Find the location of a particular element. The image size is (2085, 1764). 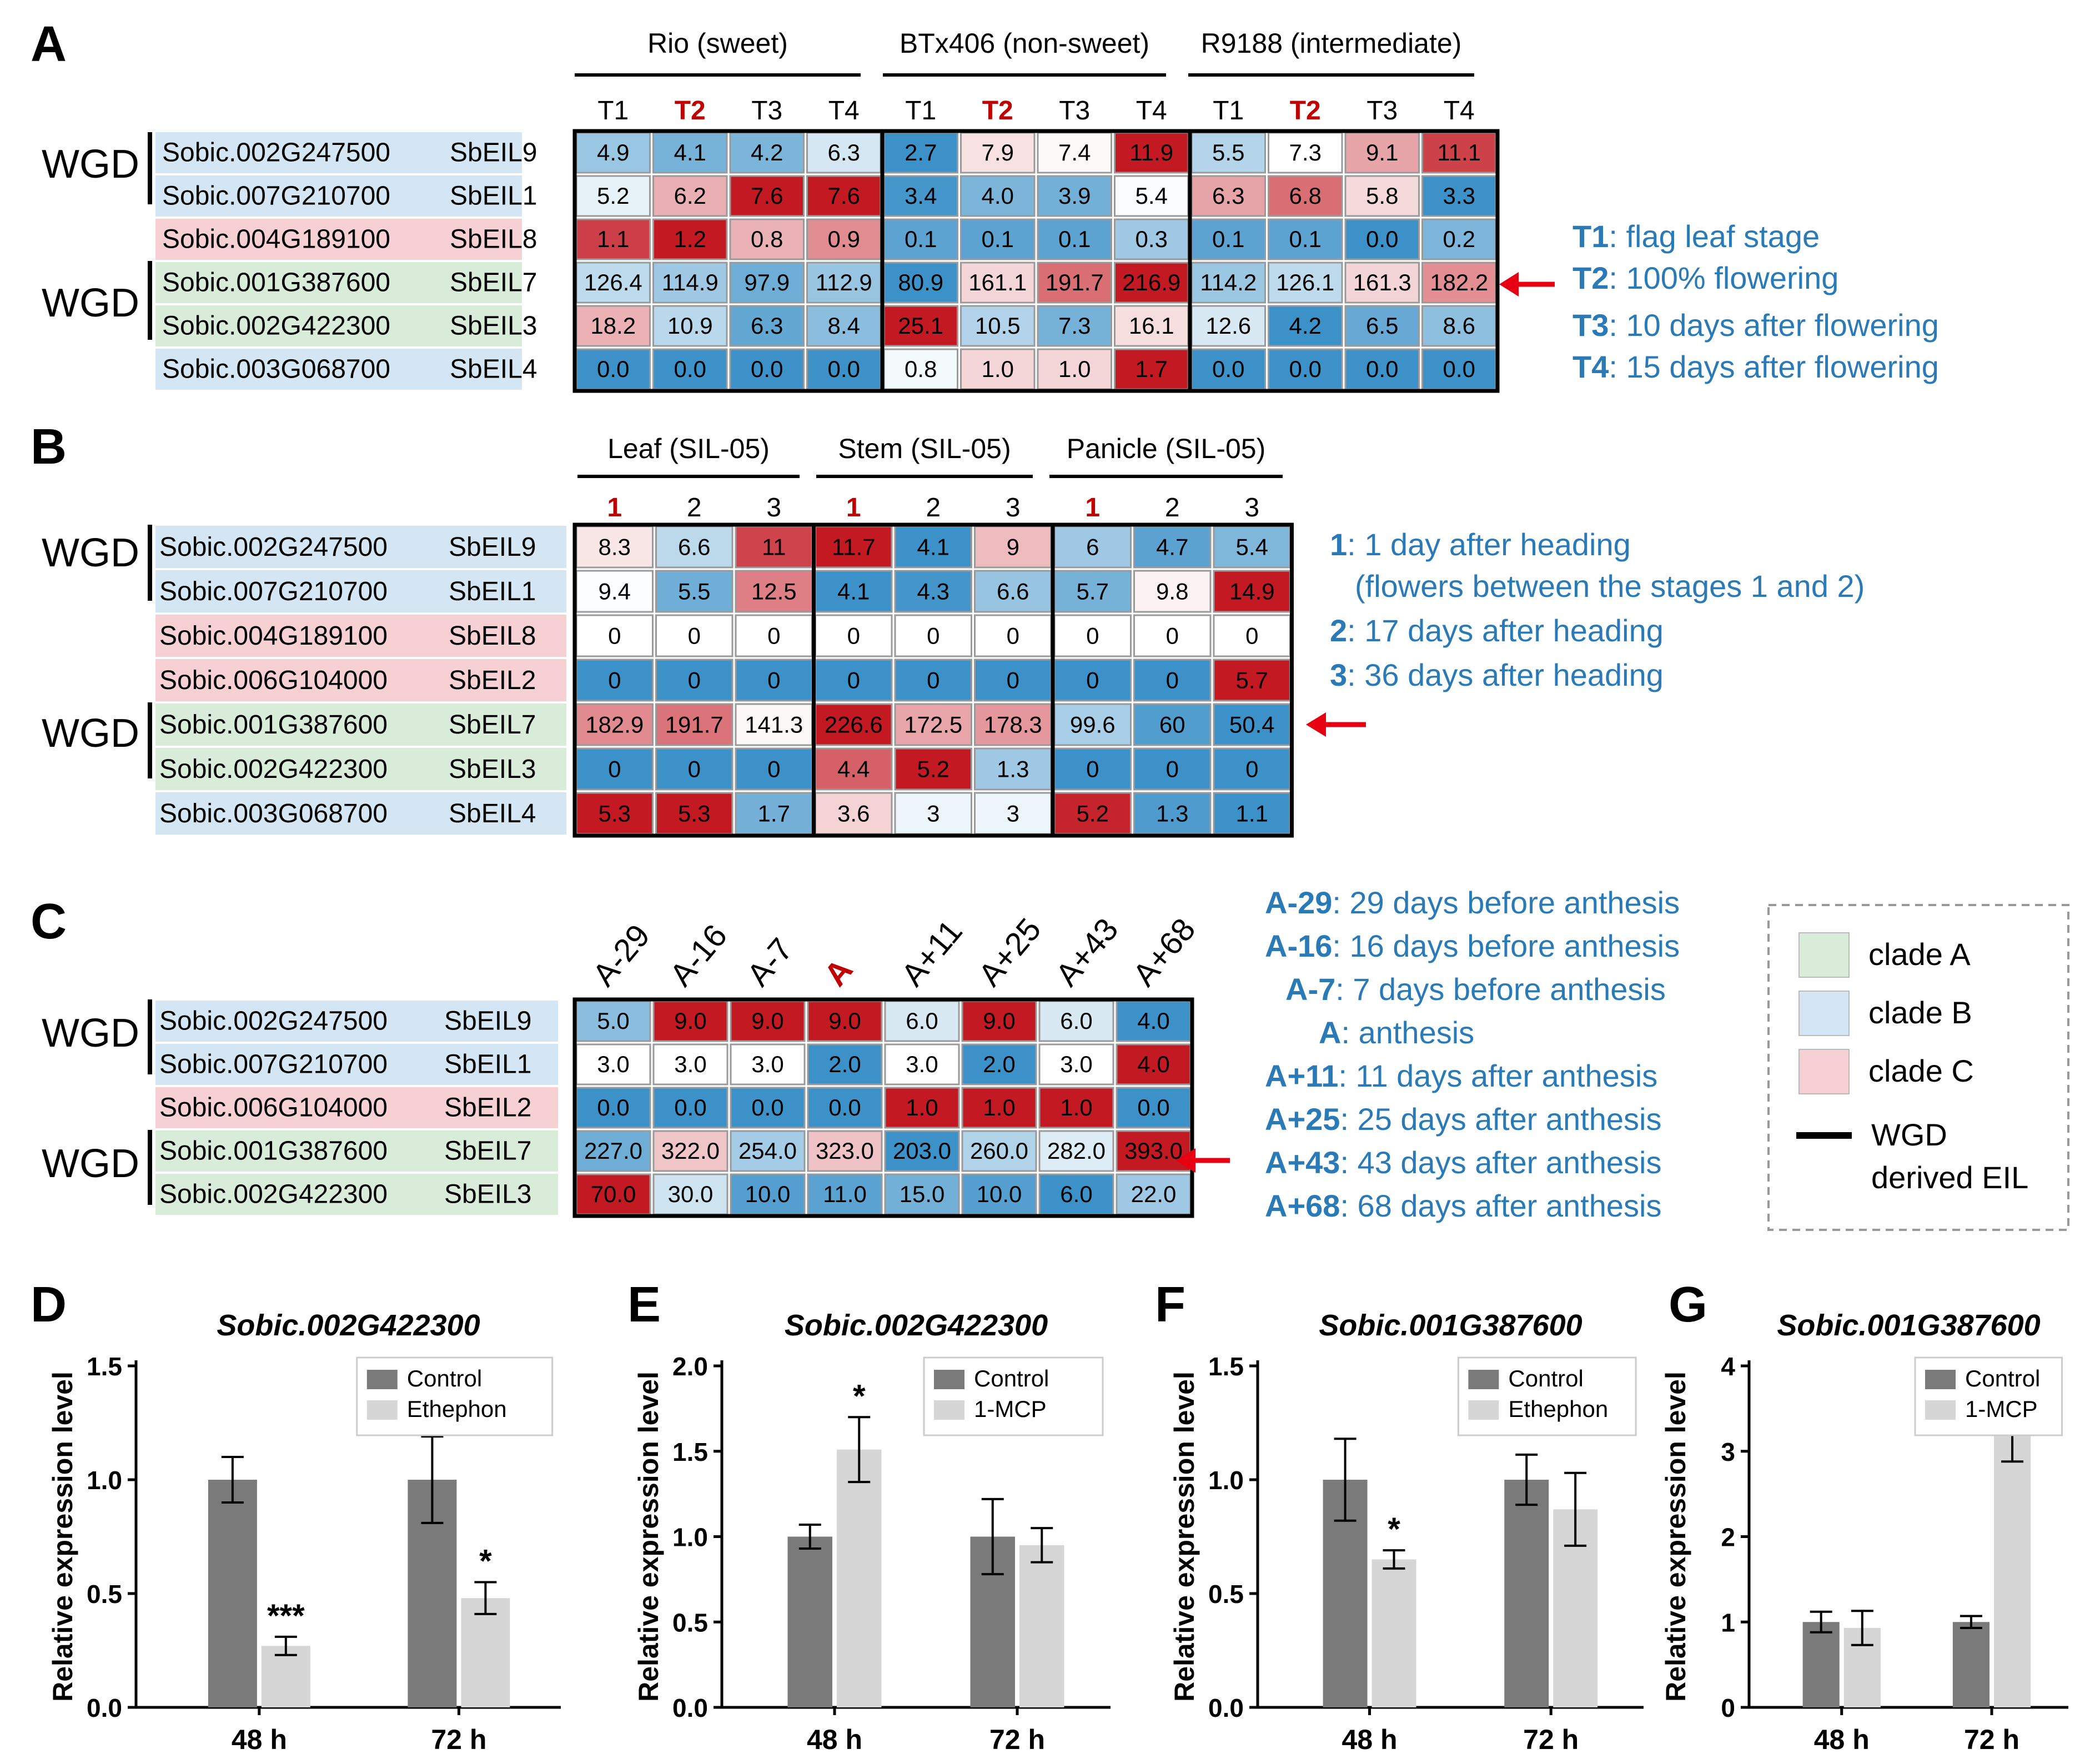

panel-b-block-border is located at coordinates (1172, 680).